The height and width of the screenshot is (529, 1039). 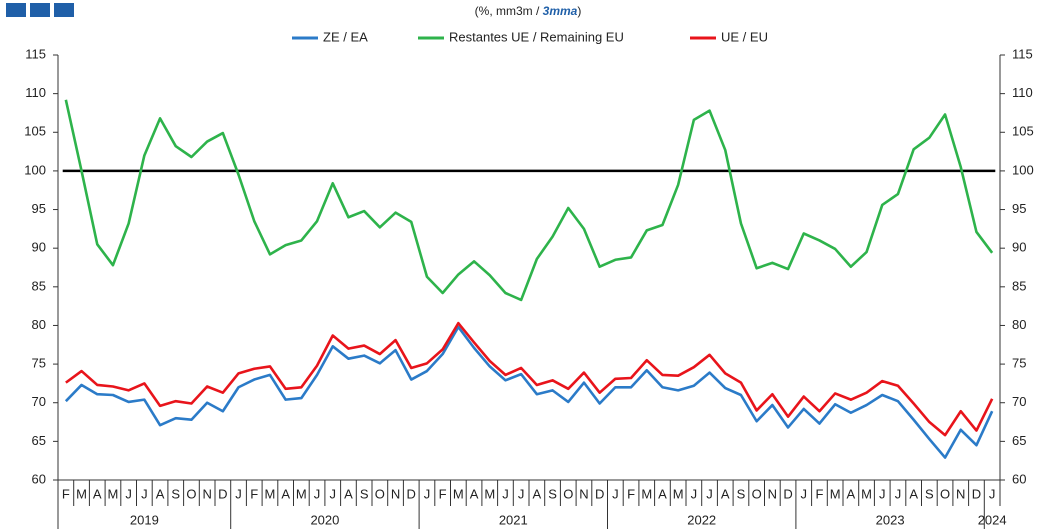 What do you see at coordinates (39, 401) in the screenshot?
I see `y-tick-label: 70` at bounding box center [39, 401].